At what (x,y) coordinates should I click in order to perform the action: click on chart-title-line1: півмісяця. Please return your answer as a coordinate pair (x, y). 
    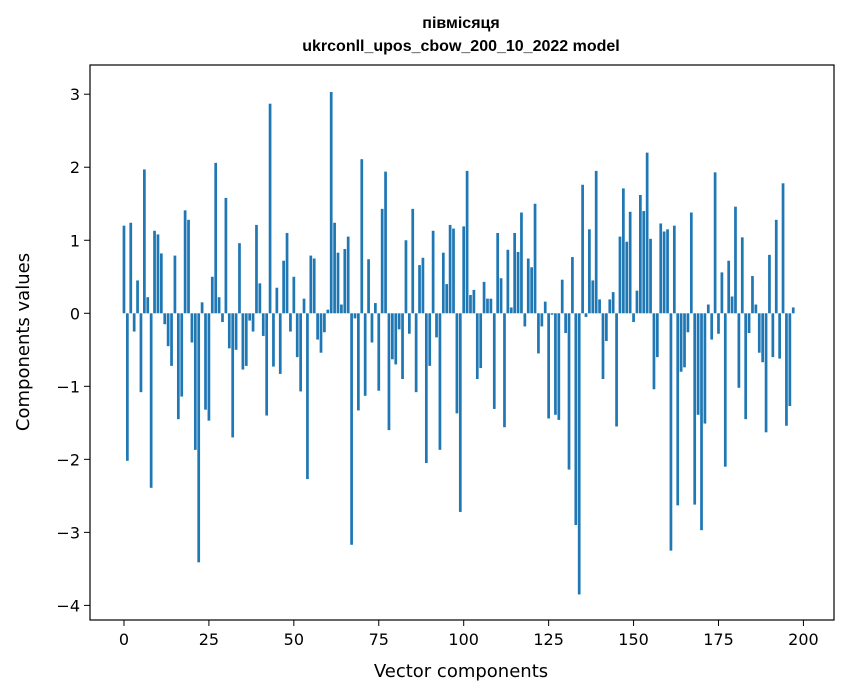
    Looking at the image, I should click on (460, 23).